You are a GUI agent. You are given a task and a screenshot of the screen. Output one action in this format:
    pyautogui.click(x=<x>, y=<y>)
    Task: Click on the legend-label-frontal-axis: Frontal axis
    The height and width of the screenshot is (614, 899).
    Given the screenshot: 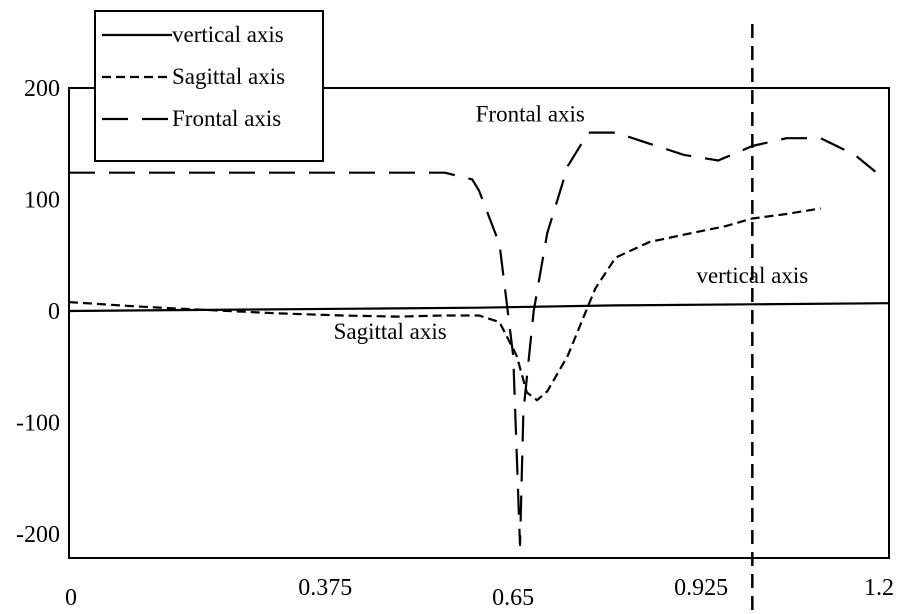 What is the action you would take?
    pyautogui.click(x=226, y=118)
    